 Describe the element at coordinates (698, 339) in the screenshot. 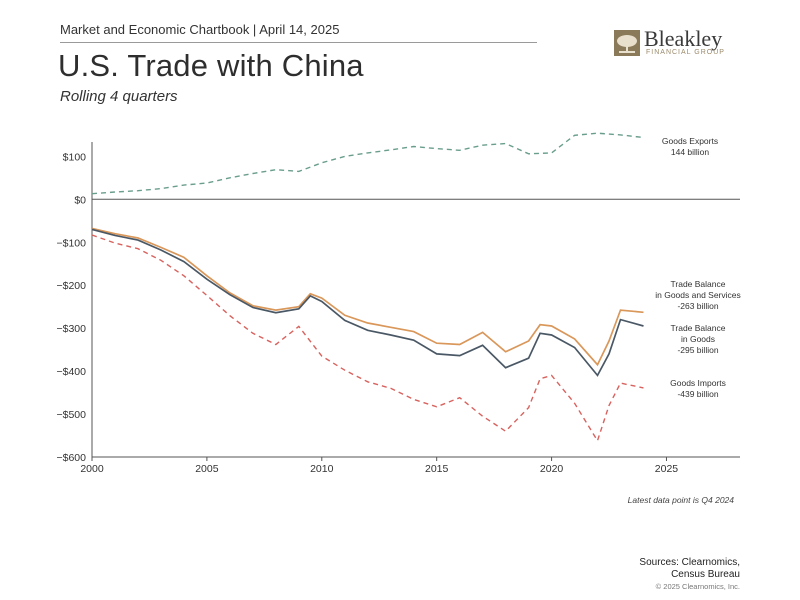

I see `series-label-trade-balance-in-goods: in Goods` at that location.